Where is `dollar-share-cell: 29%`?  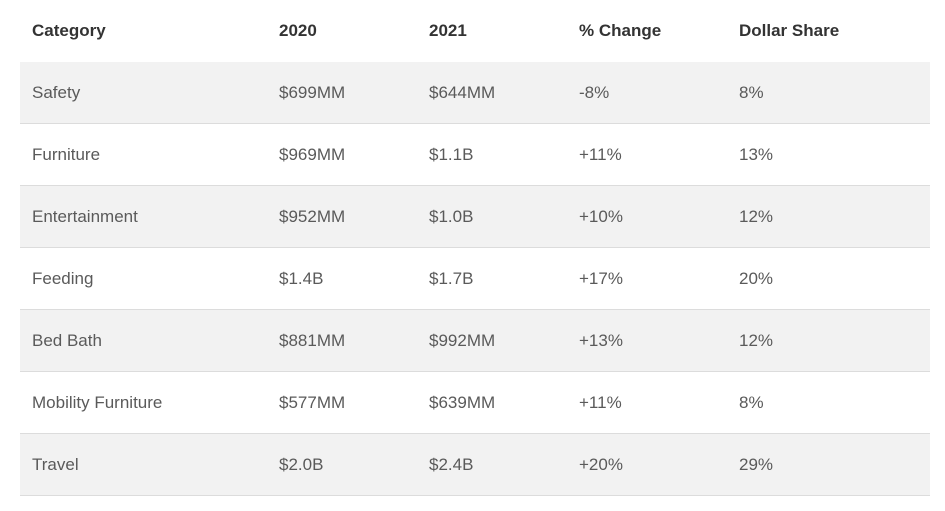 dollar-share-cell: 29% is located at coordinates (756, 464).